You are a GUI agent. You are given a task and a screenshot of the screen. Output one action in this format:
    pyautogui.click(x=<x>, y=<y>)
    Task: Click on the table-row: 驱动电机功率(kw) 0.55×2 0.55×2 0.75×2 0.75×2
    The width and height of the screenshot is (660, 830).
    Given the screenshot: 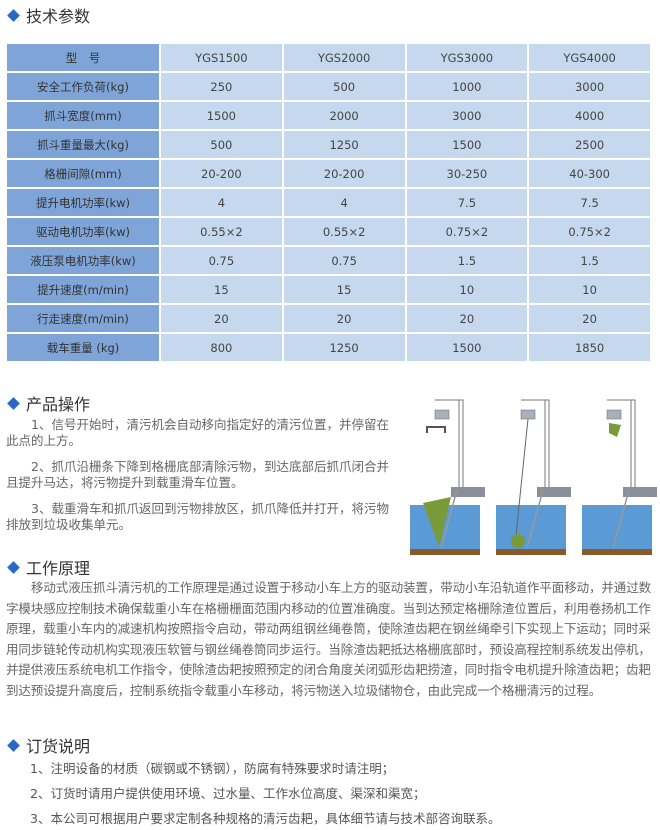 What is the action you would take?
    pyautogui.click(x=328, y=231)
    